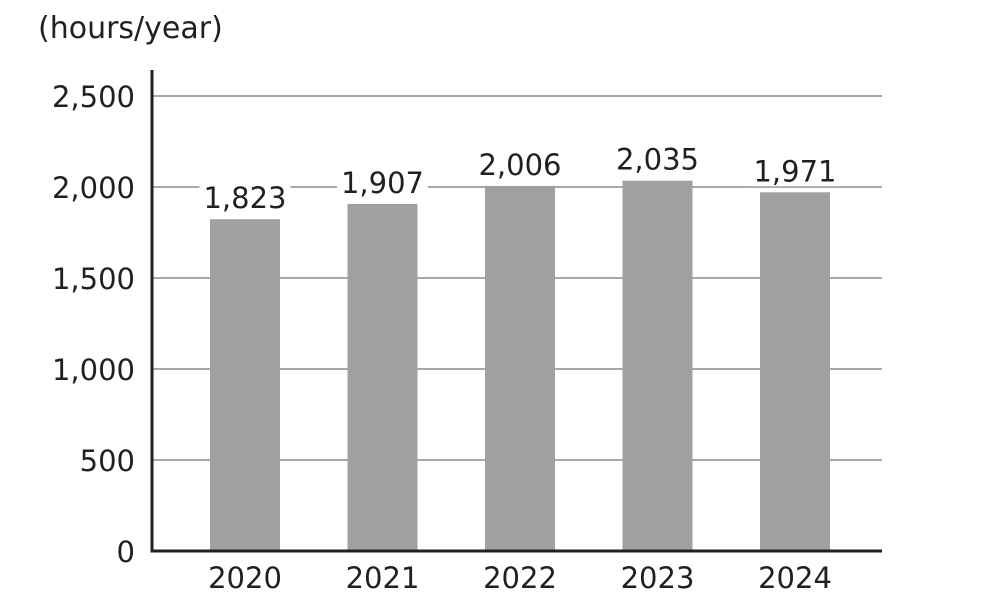 The width and height of the screenshot is (1000, 600). What do you see at coordinates (107, 461) in the screenshot?
I see `y-tick-label: 500` at bounding box center [107, 461].